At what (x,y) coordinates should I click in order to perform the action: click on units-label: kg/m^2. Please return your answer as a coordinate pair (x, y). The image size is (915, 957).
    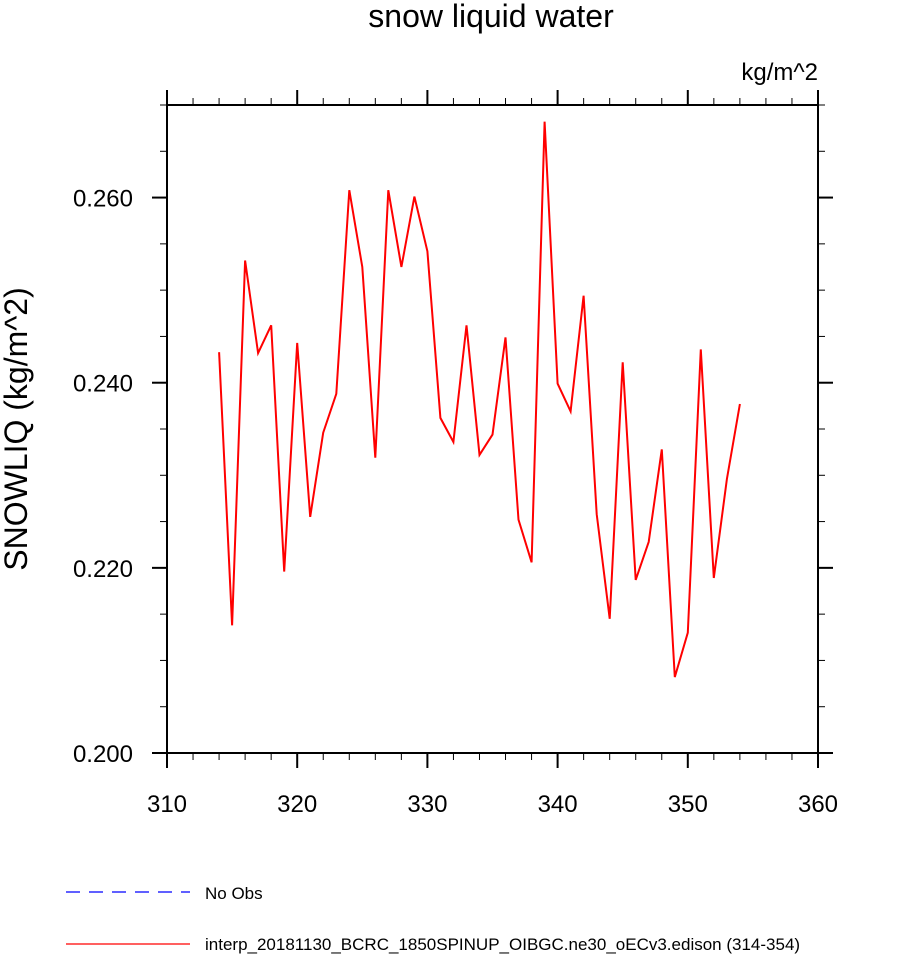
    Looking at the image, I should click on (779, 72).